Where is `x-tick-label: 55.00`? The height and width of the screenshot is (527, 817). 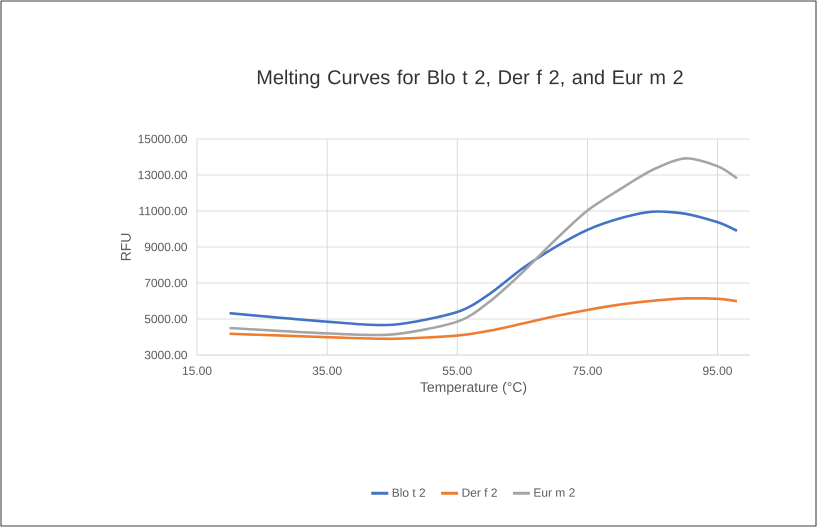
x-tick-label: 55.00 is located at coordinates (457, 370).